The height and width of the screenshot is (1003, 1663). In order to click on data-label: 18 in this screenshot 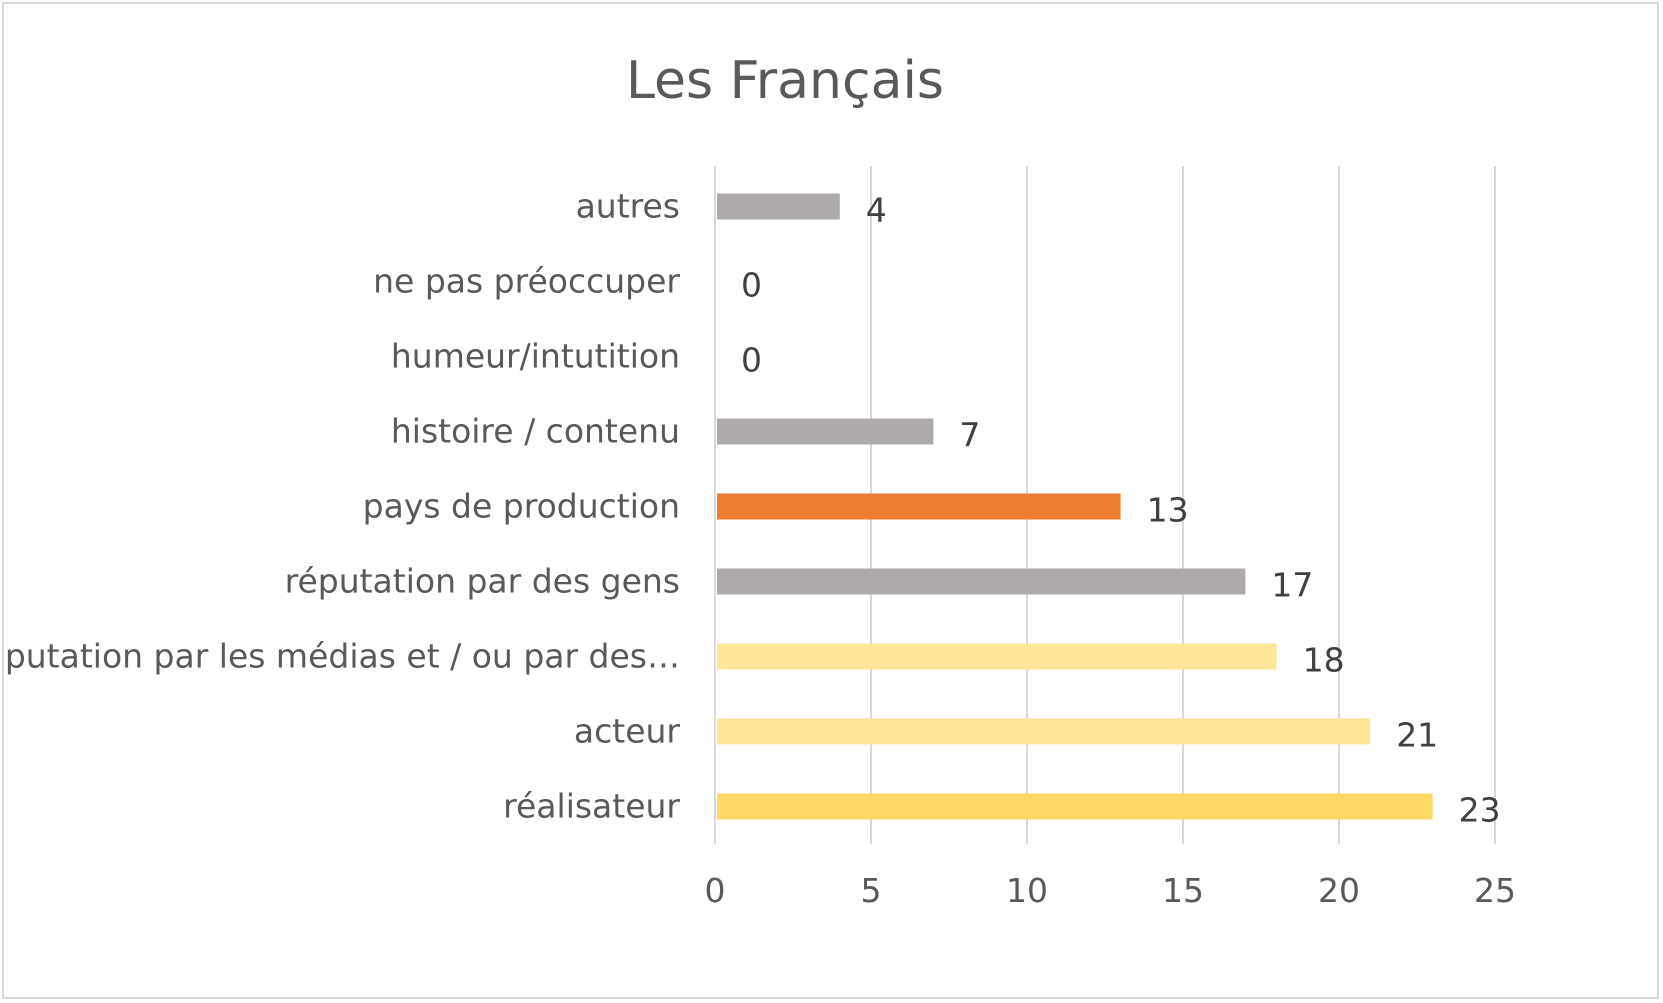, I will do `click(1324, 660)`.